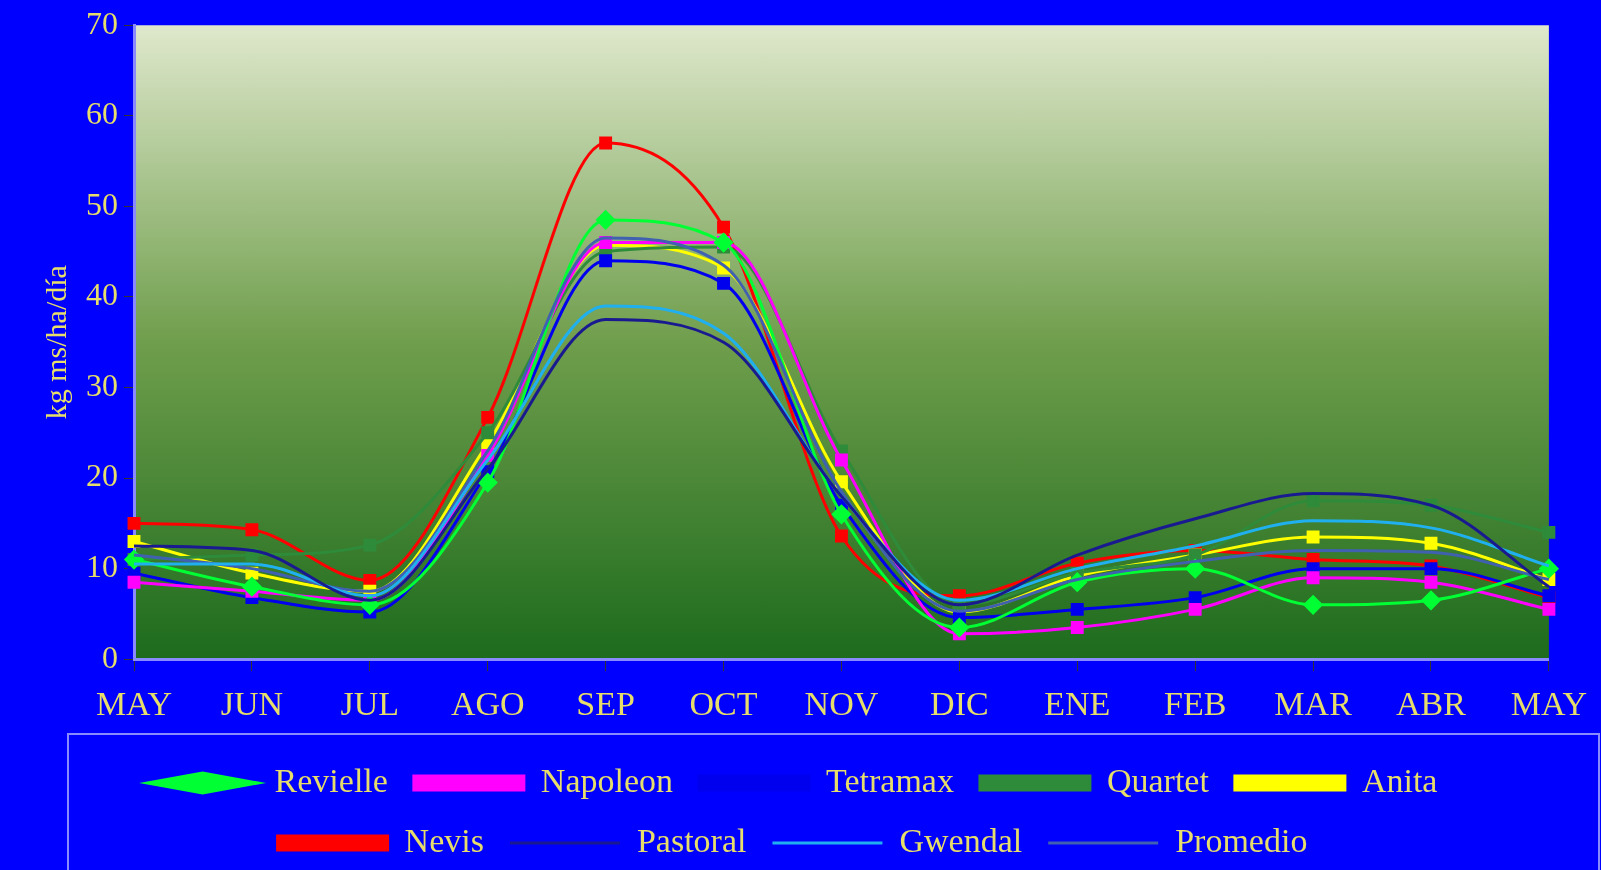  I want to click on x-tick-label: DIC, so click(959, 703).